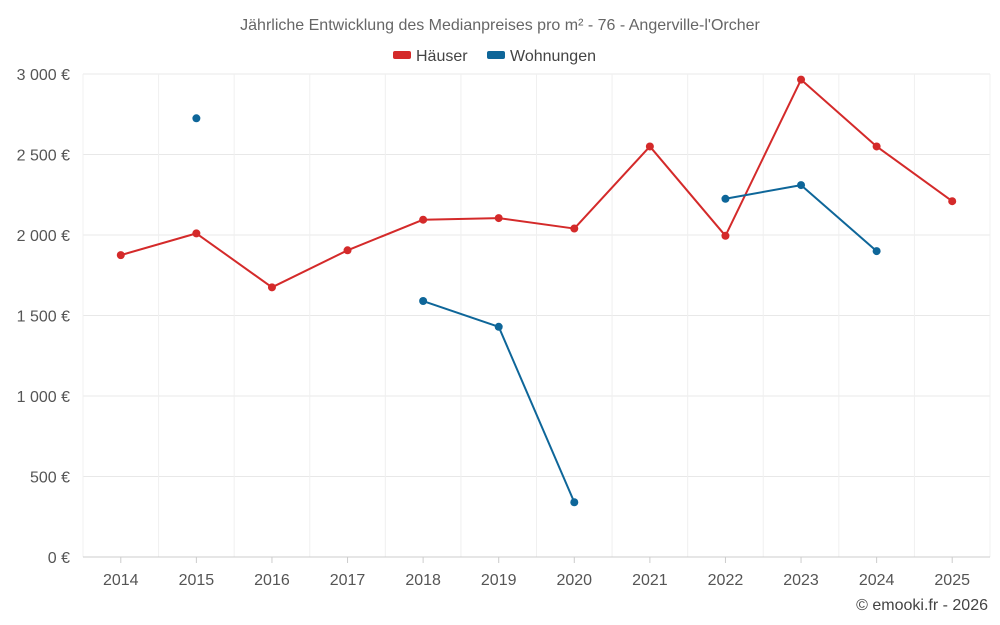 The height and width of the screenshot is (625, 1000). I want to click on y-tick-label: 2 000 €, so click(43, 236).